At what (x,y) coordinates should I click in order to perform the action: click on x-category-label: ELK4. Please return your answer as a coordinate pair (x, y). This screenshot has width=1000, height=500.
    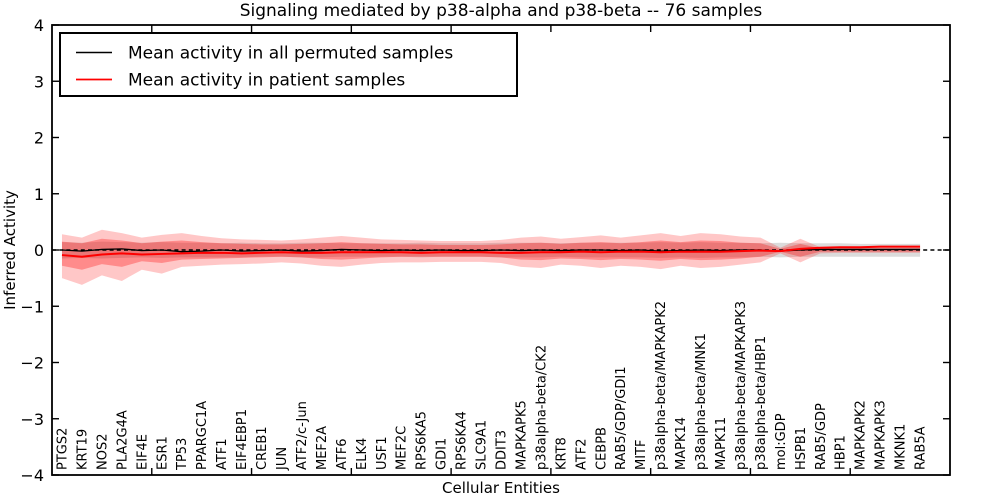
    Looking at the image, I should click on (362, 454).